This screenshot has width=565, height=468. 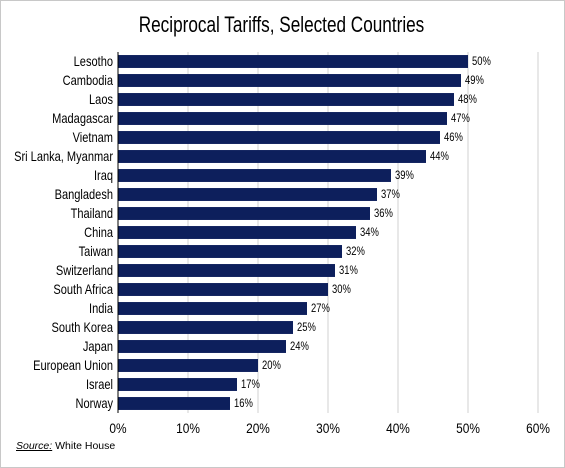 What do you see at coordinates (237, 232) in the screenshot?
I see `bar-china` at bounding box center [237, 232].